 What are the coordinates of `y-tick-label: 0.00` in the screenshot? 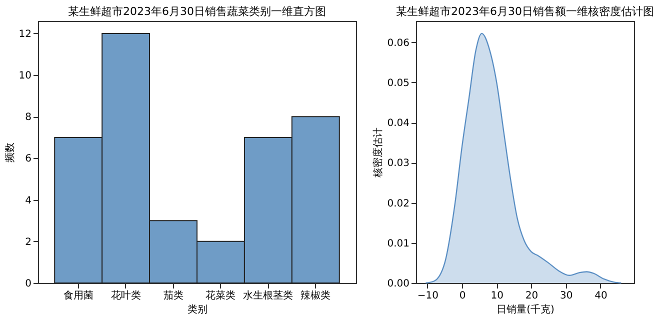 It's located at (398, 284).